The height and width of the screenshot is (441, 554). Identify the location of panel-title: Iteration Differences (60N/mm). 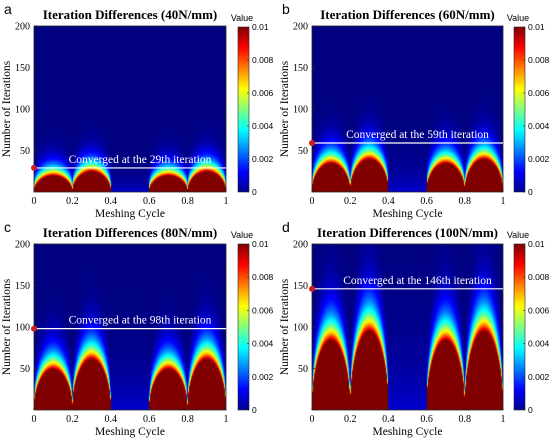
(407, 14).